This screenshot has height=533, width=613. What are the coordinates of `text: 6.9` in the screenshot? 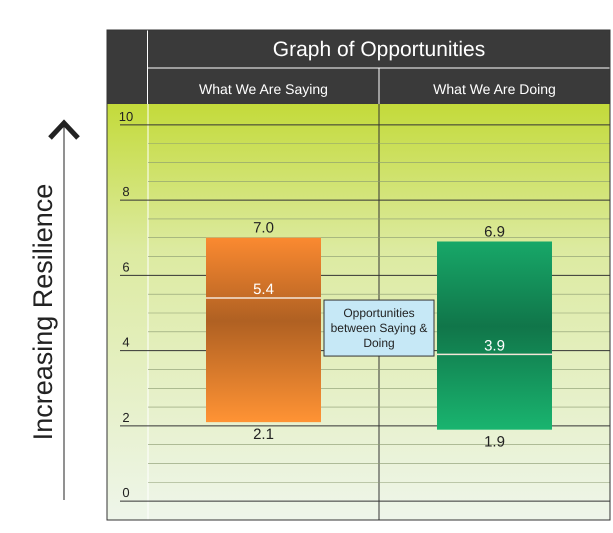 It's located at (494, 231).